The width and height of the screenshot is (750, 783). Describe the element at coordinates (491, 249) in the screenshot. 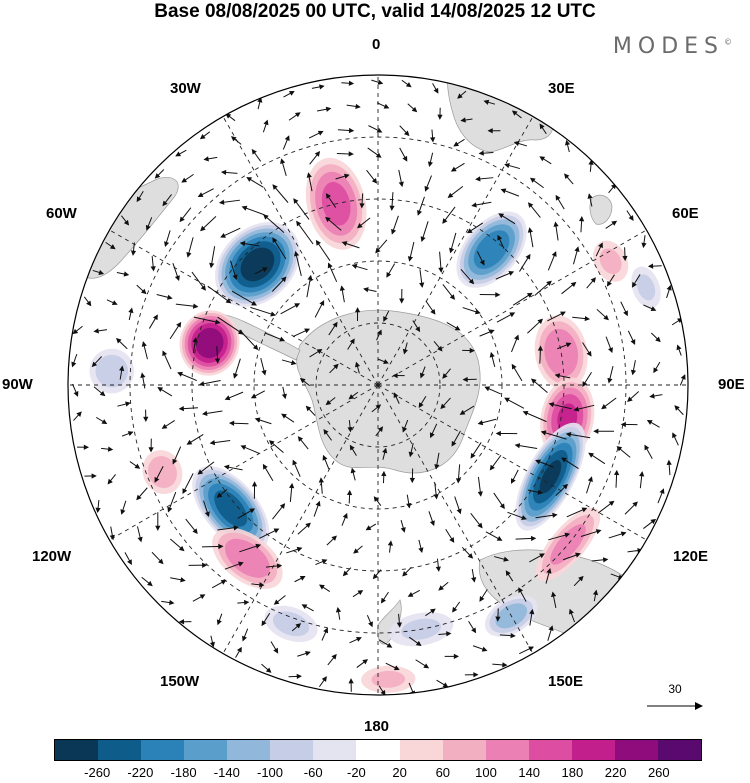

I see `negative-anomaly` at that location.